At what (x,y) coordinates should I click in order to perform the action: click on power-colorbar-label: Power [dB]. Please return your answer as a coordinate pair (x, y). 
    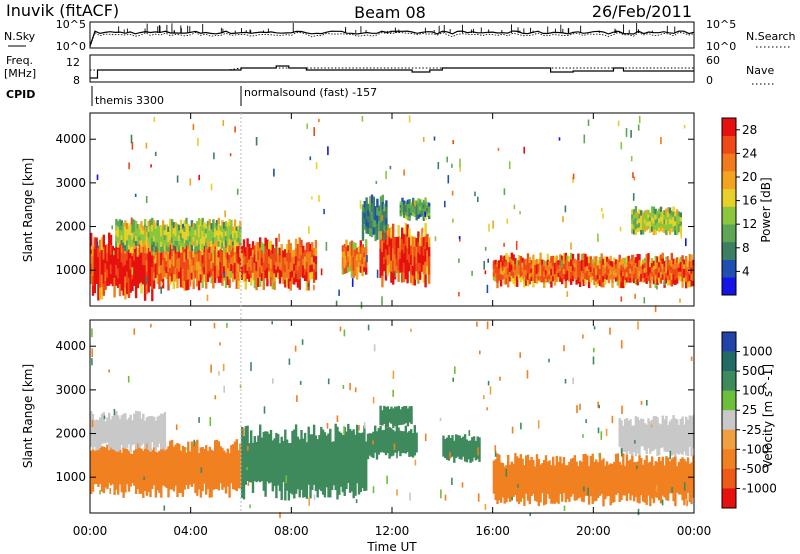
    Looking at the image, I should click on (766, 209).